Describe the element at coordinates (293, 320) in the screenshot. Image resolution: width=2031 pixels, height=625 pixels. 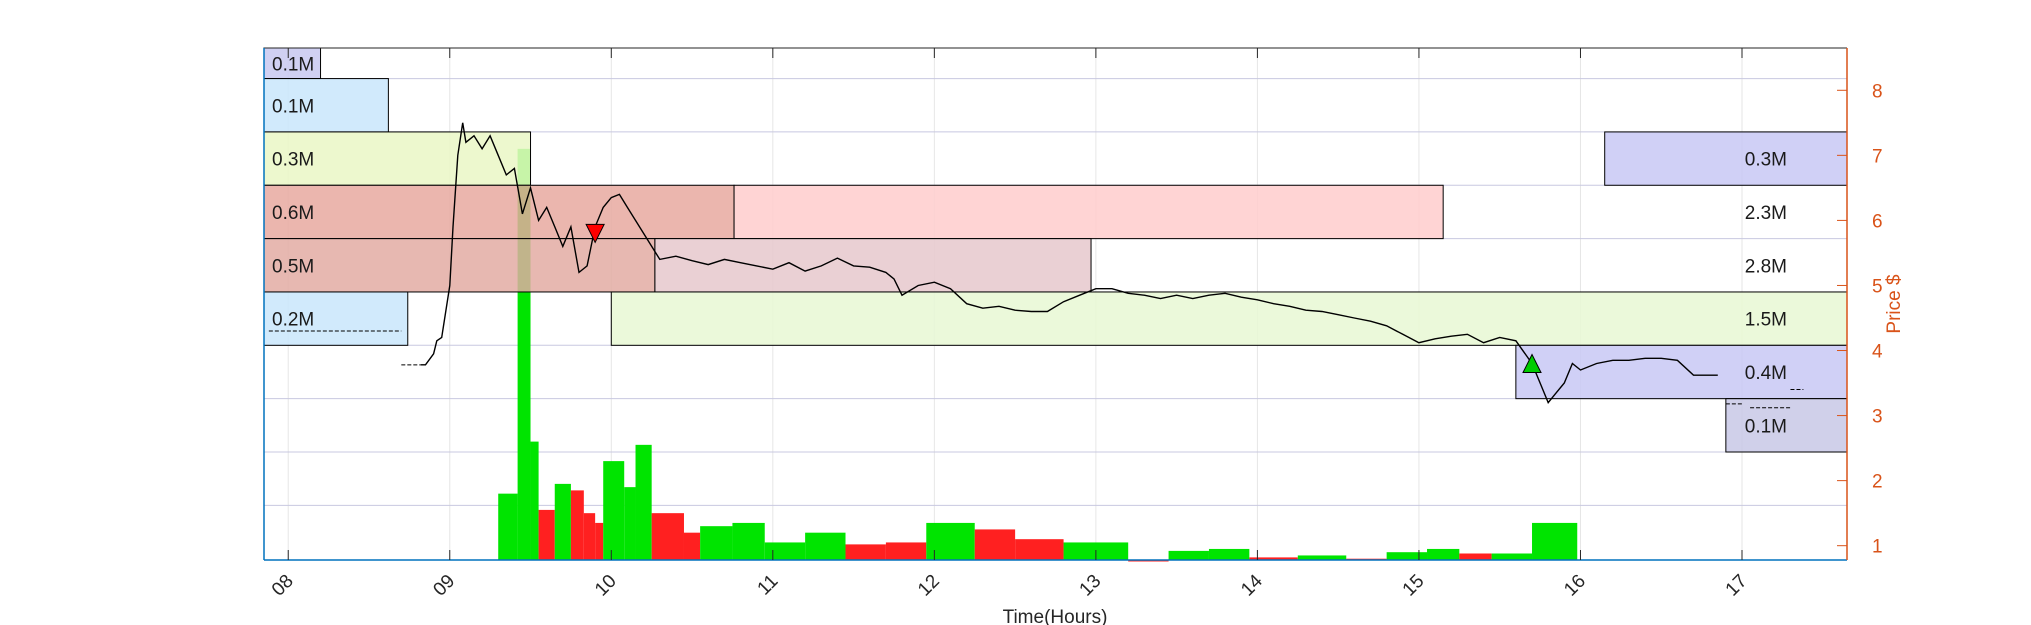
I see `profile-left-label-5: 0.2M` at that location.